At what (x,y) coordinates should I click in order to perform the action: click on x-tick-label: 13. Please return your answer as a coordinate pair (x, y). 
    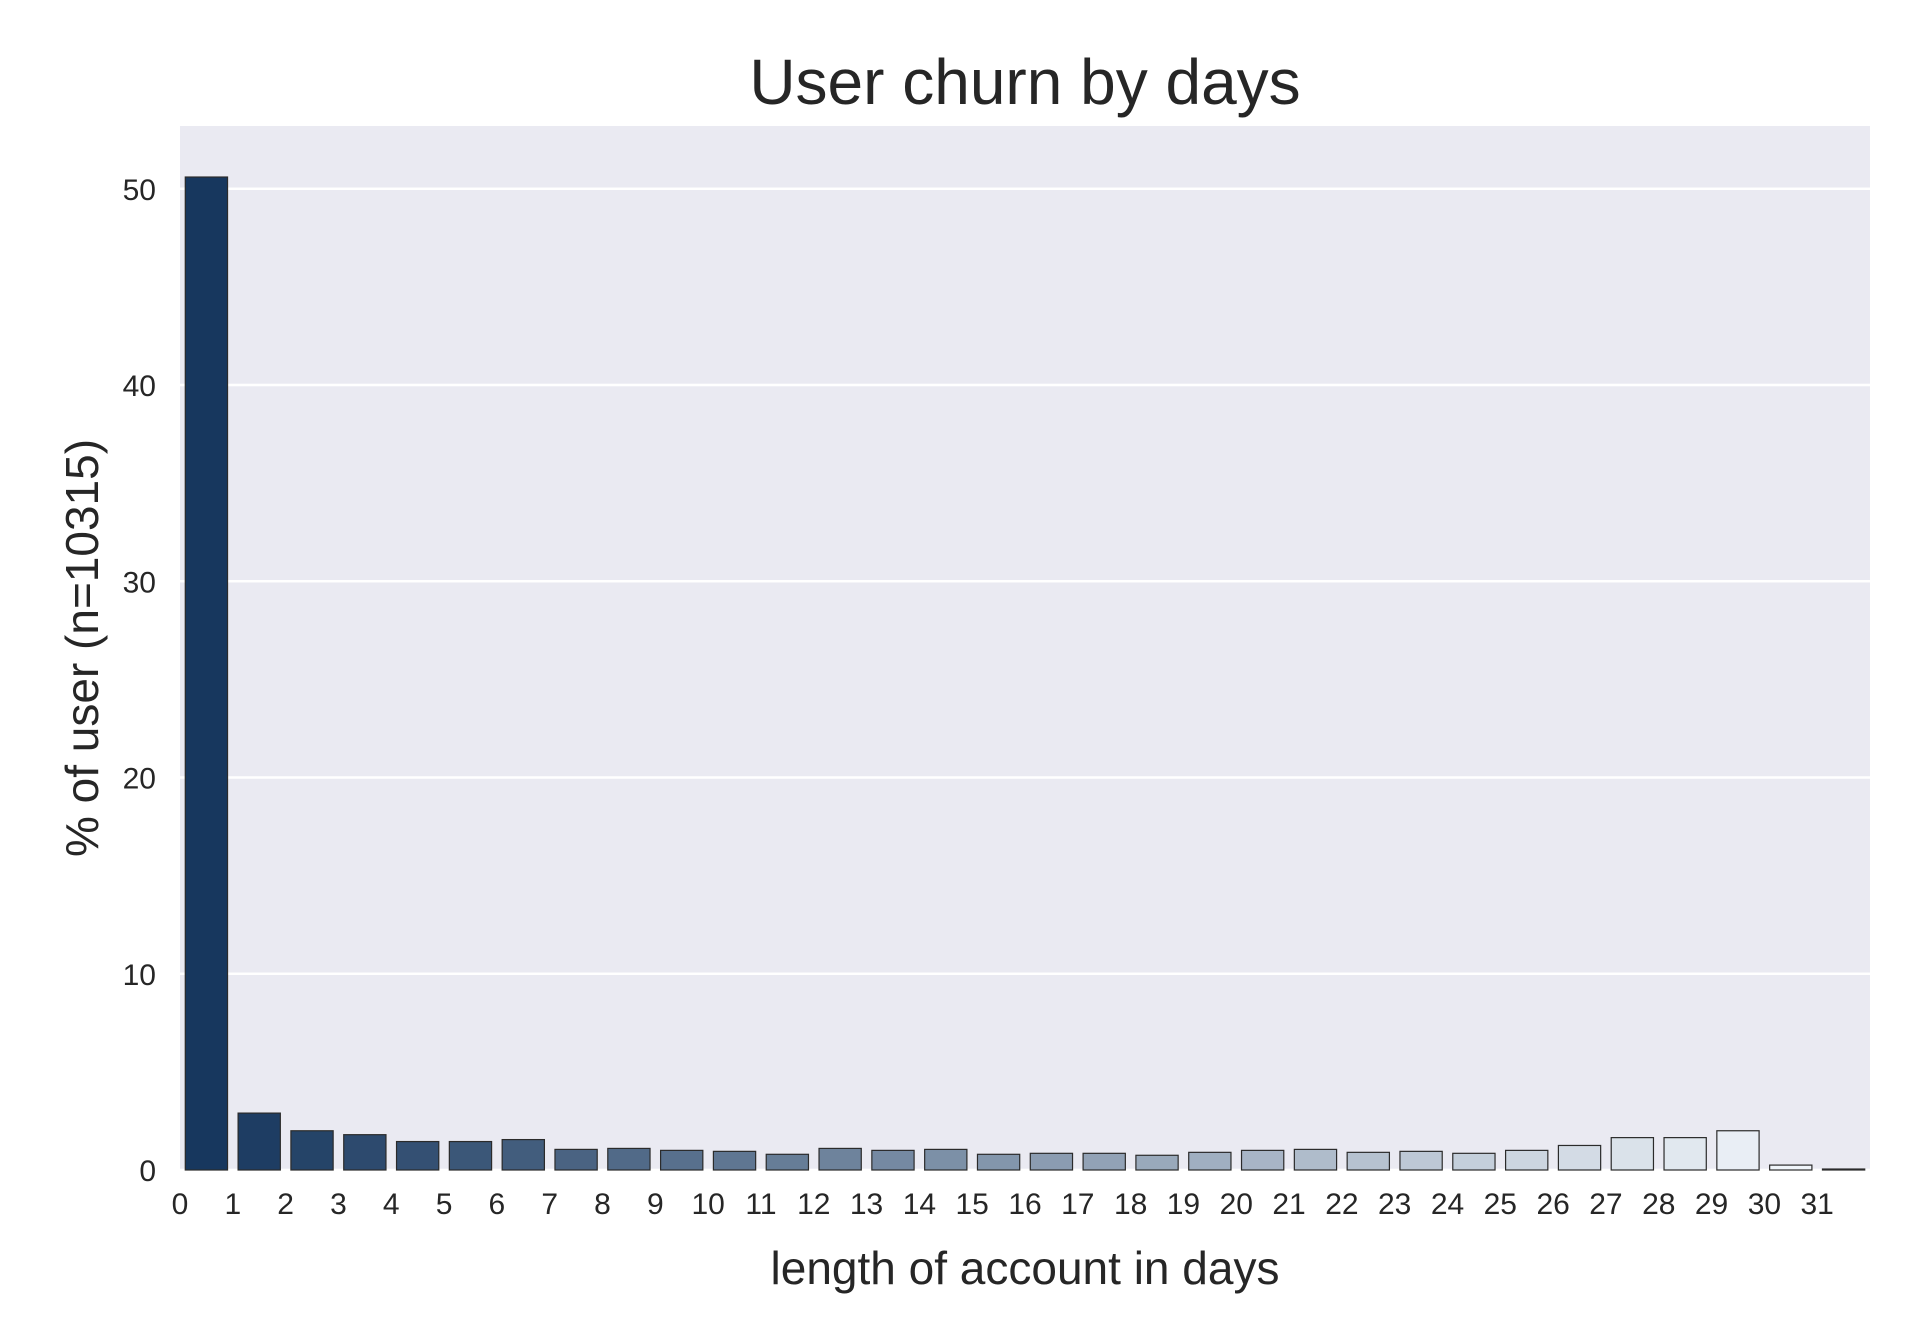
    Looking at the image, I should click on (866, 1204).